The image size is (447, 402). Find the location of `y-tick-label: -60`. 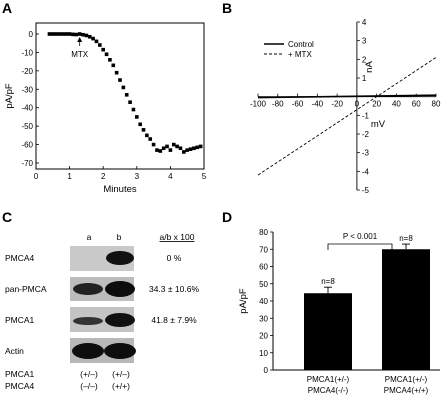

y-tick-label: -60 is located at coordinates (27, 145).